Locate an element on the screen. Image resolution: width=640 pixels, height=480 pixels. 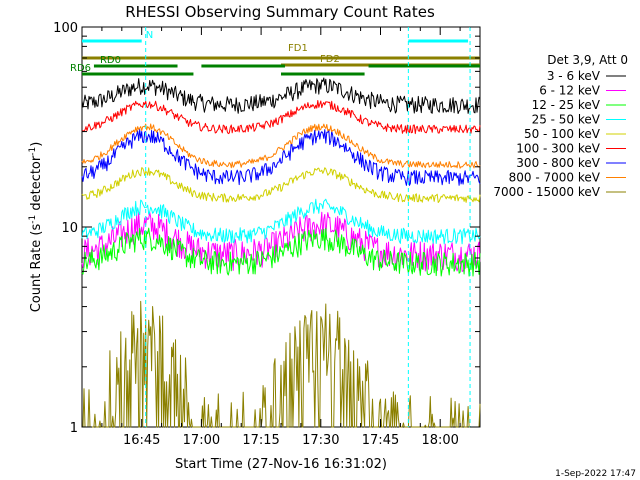
y-tick-label-2: 1 is located at coordinates (74, 428).